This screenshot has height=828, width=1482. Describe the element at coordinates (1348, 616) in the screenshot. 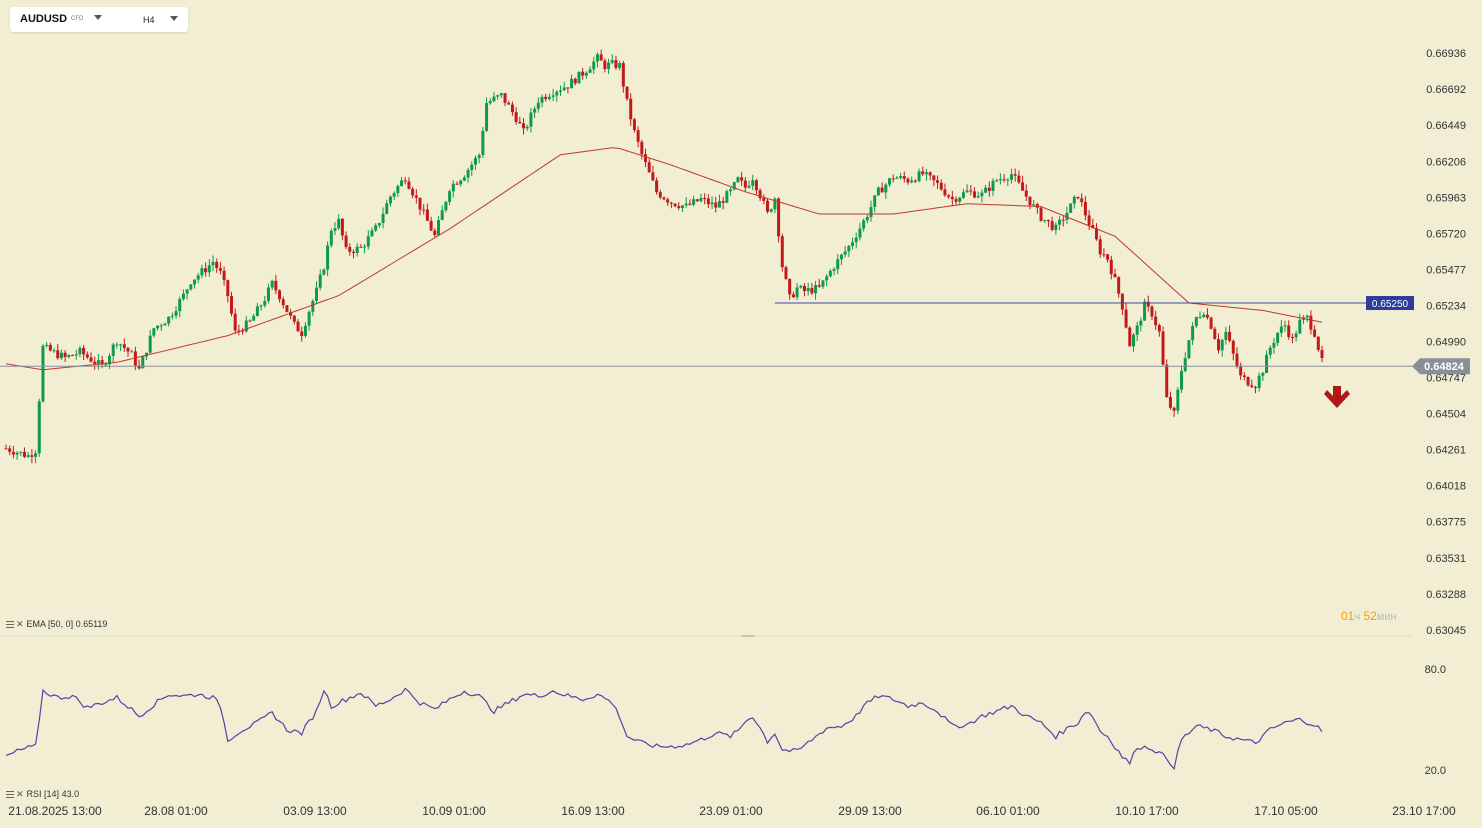

I see `timer-hours: 01` at that location.